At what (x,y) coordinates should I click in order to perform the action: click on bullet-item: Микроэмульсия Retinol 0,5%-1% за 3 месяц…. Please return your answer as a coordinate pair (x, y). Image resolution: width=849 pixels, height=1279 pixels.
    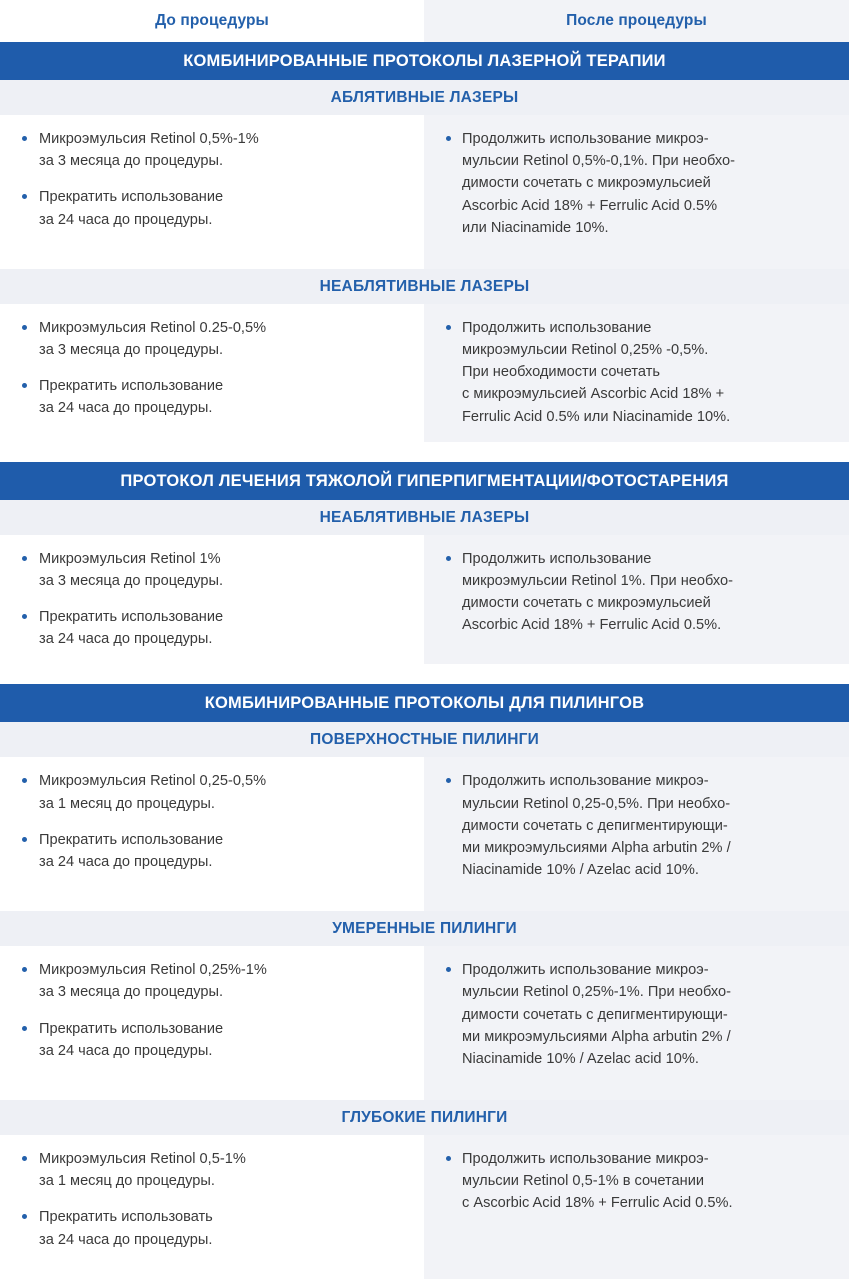
    Looking at the image, I should click on (212, 150).